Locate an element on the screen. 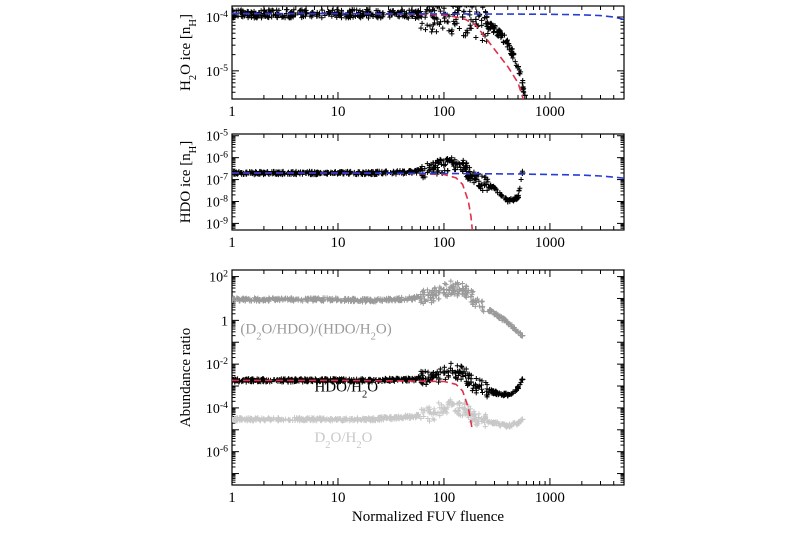 The width and height of the screenshot is (800, 533). y-tick-label: 10⁻⁷ is located at coordinates (217, 180).